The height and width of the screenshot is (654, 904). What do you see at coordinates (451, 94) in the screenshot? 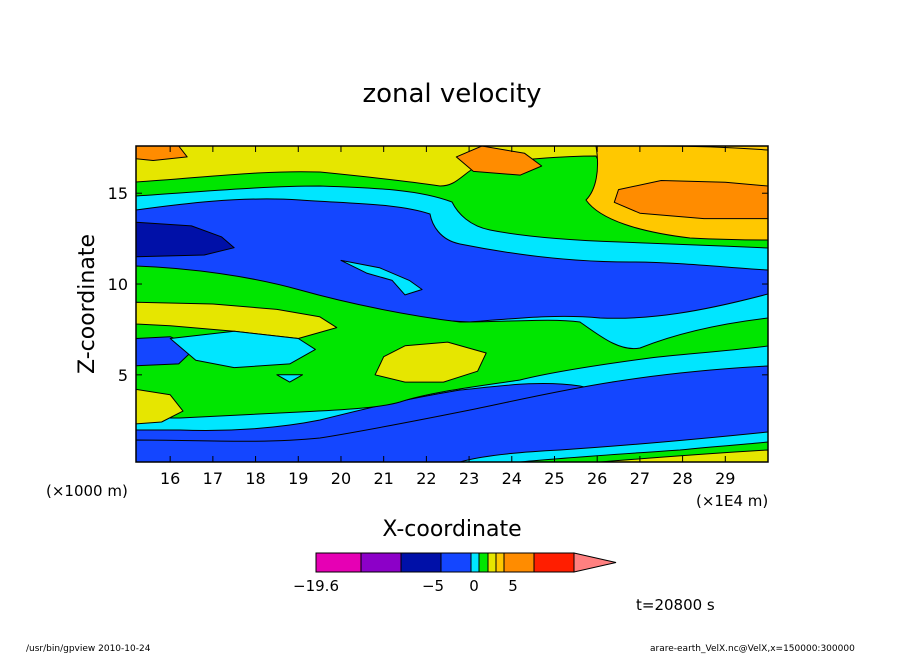
I see `chart-title: zonal velocity` at bounding box center [451, 94].